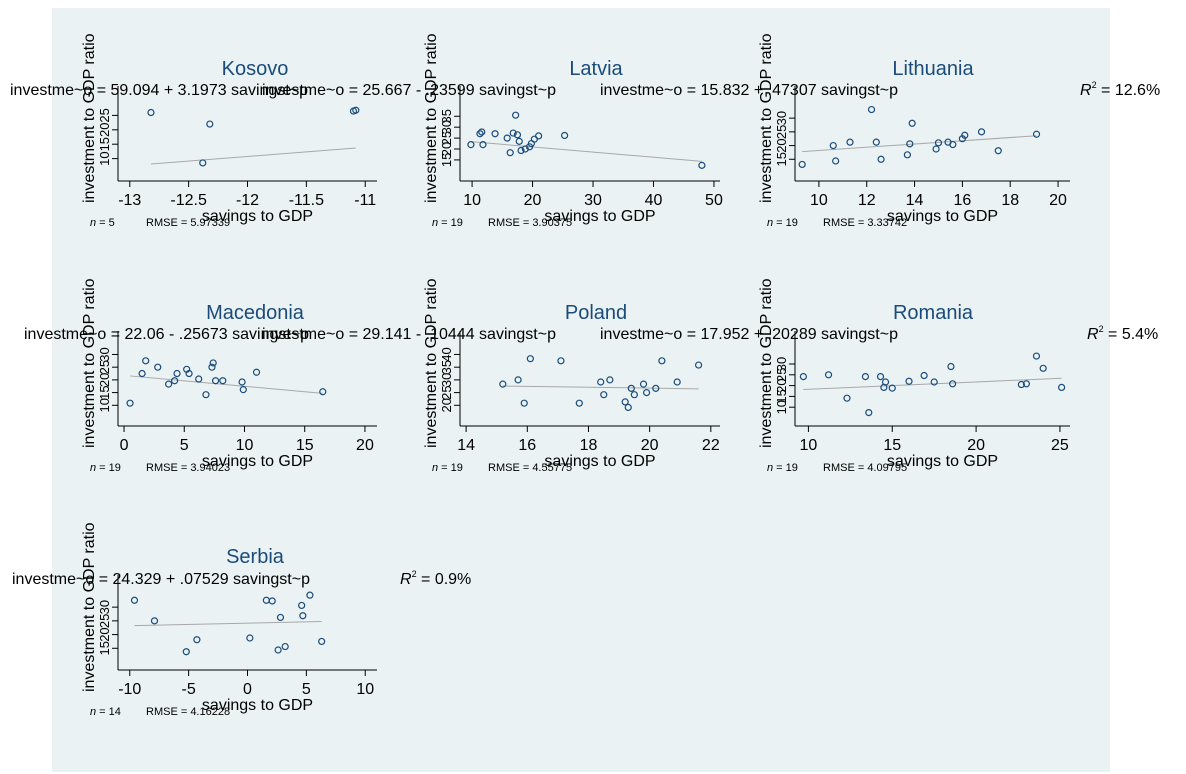 This screenshot has height=774, width=1186. What do you see at coordinates (530, 223) in the screenshot?
I see `rmse-label: RMSE = 3.90375` at bounding box center [530, 223].